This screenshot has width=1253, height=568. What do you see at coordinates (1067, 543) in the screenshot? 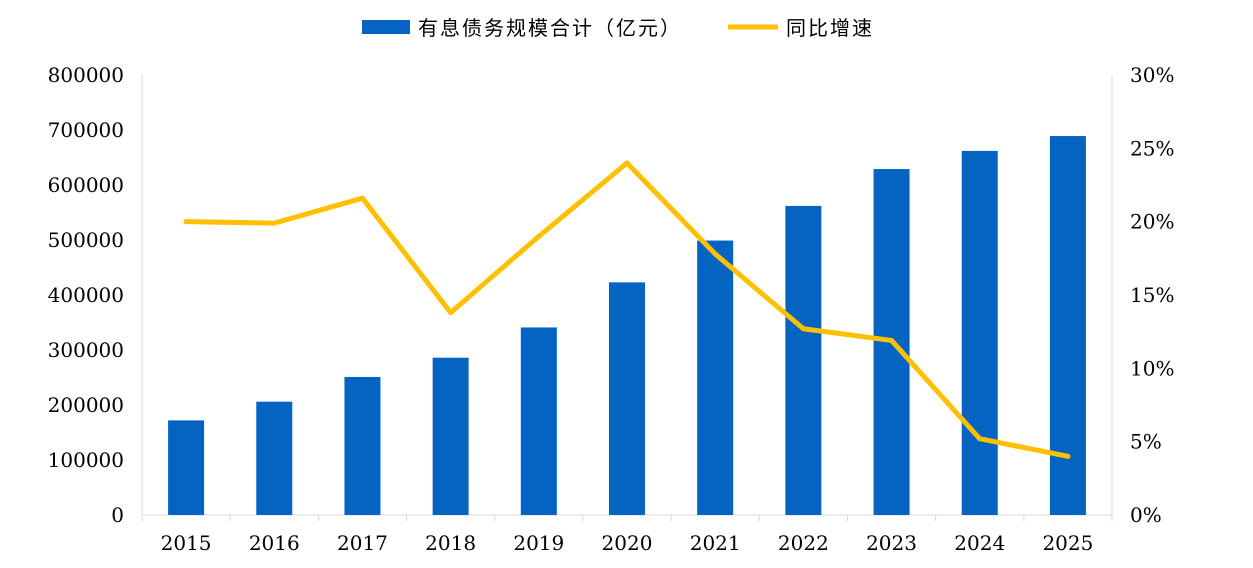
I see `x-tick-label: 2025` at bounding box center [1067, 543].